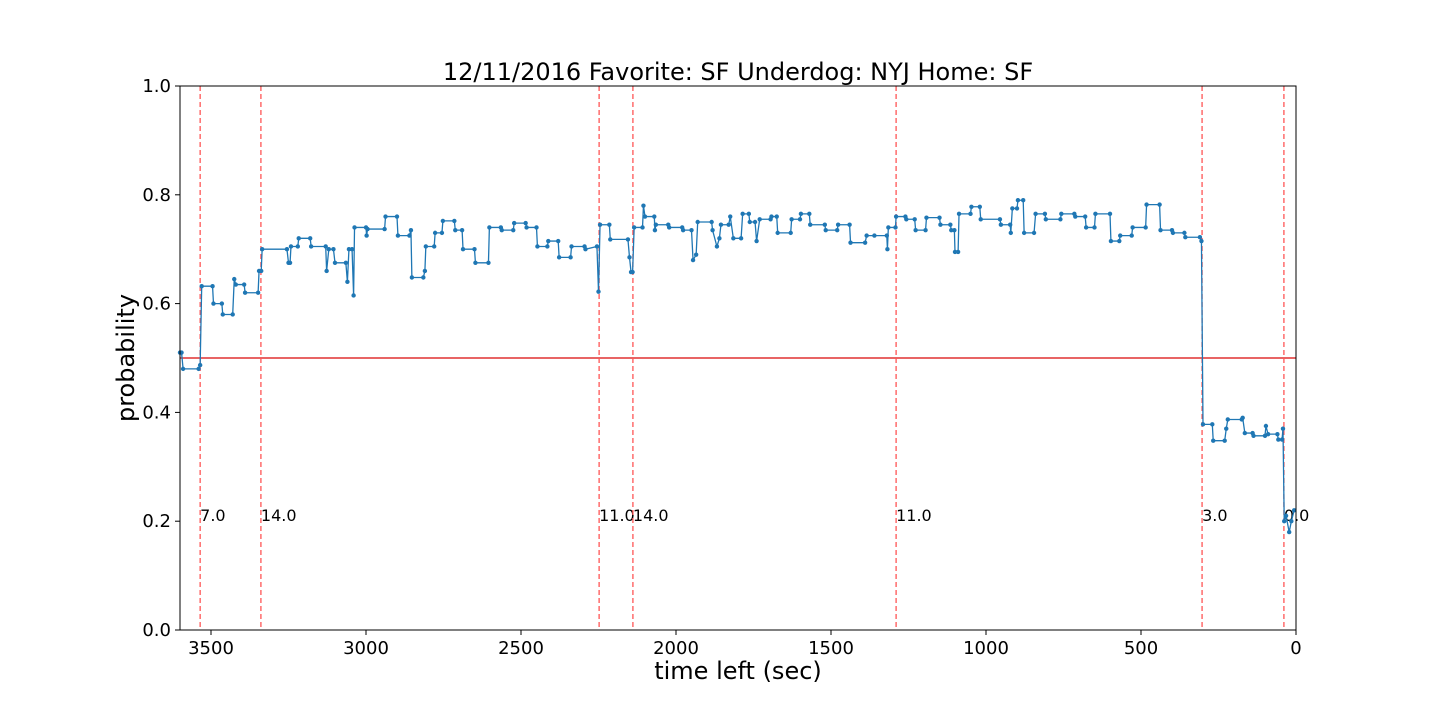 This screenshot has height=720, width=1440. Describe the element at coordinates (156, 412) in the screenshot. I see `y-tick-label: 0.4` at that location.